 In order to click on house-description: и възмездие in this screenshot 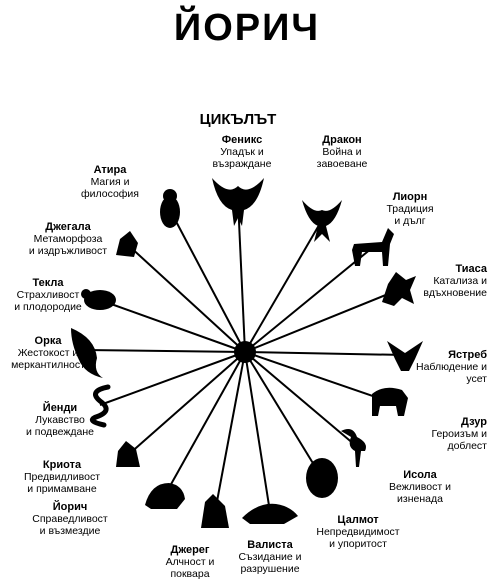, I will do `click(70, 531)`.